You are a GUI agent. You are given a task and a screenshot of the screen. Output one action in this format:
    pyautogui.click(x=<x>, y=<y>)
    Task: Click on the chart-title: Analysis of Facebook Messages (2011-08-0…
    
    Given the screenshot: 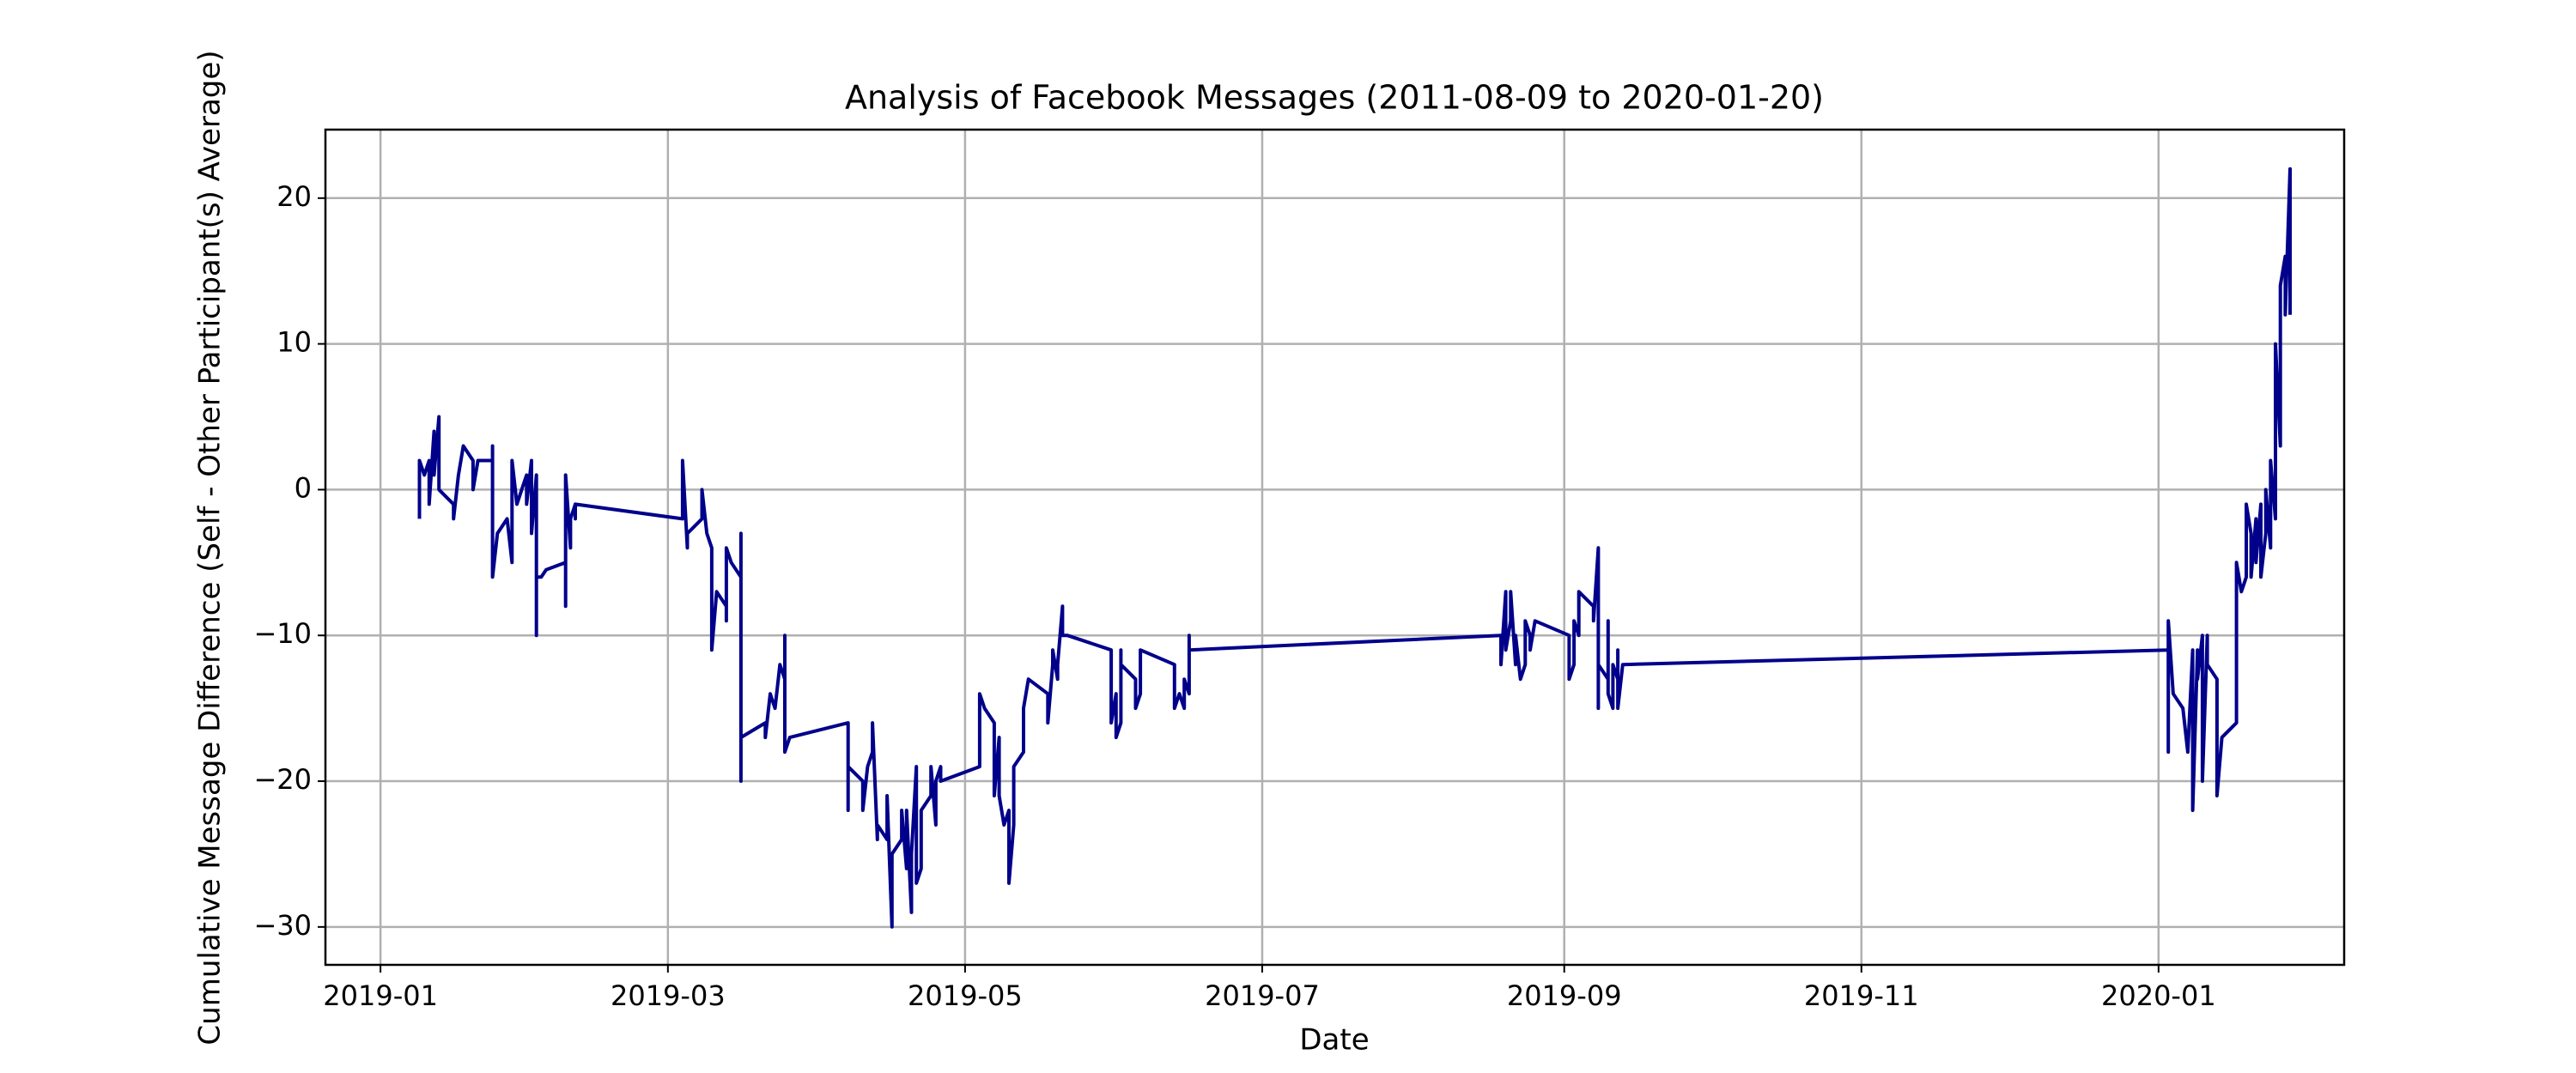 What is the action you would take?
    pyautogui.click(x=1334, y=98)
    